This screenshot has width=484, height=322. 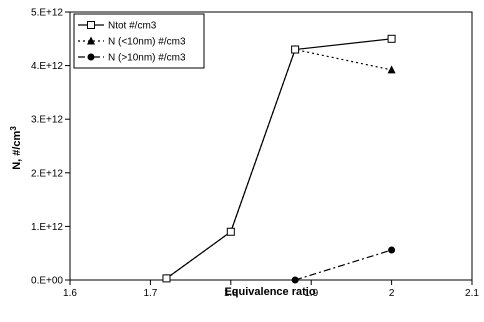 What do you see at coordinates (47, 13) in the screenshot?
I see `y-tick-label: 5.E+12` at bounding box center [47, 13].